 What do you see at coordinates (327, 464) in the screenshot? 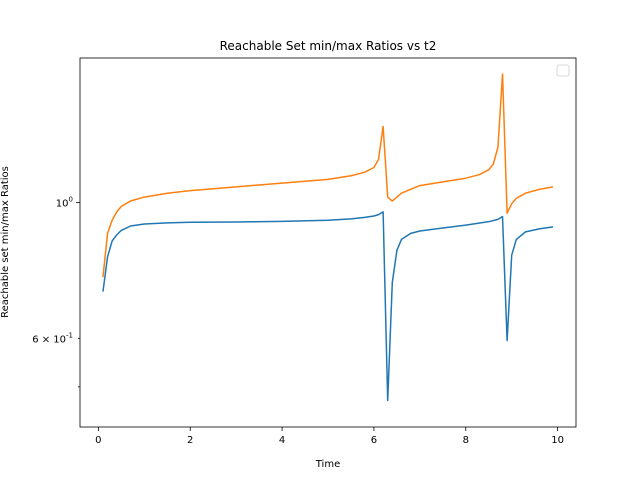
I see `x-axis-label: Time` at bounding box center [327, 464].